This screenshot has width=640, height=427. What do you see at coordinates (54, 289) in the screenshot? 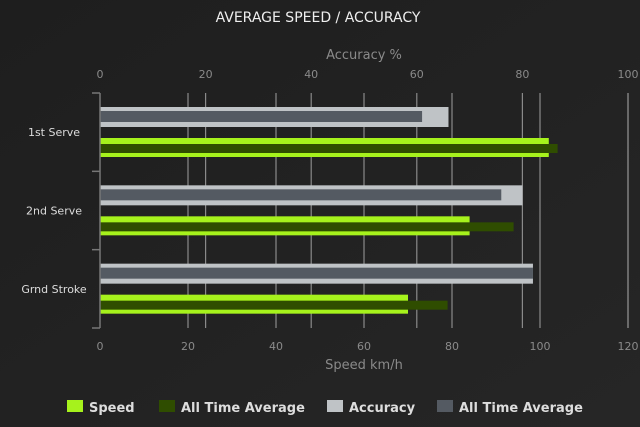
I see `category-label: Grnd Stroke` at bounding box center [54, 289].